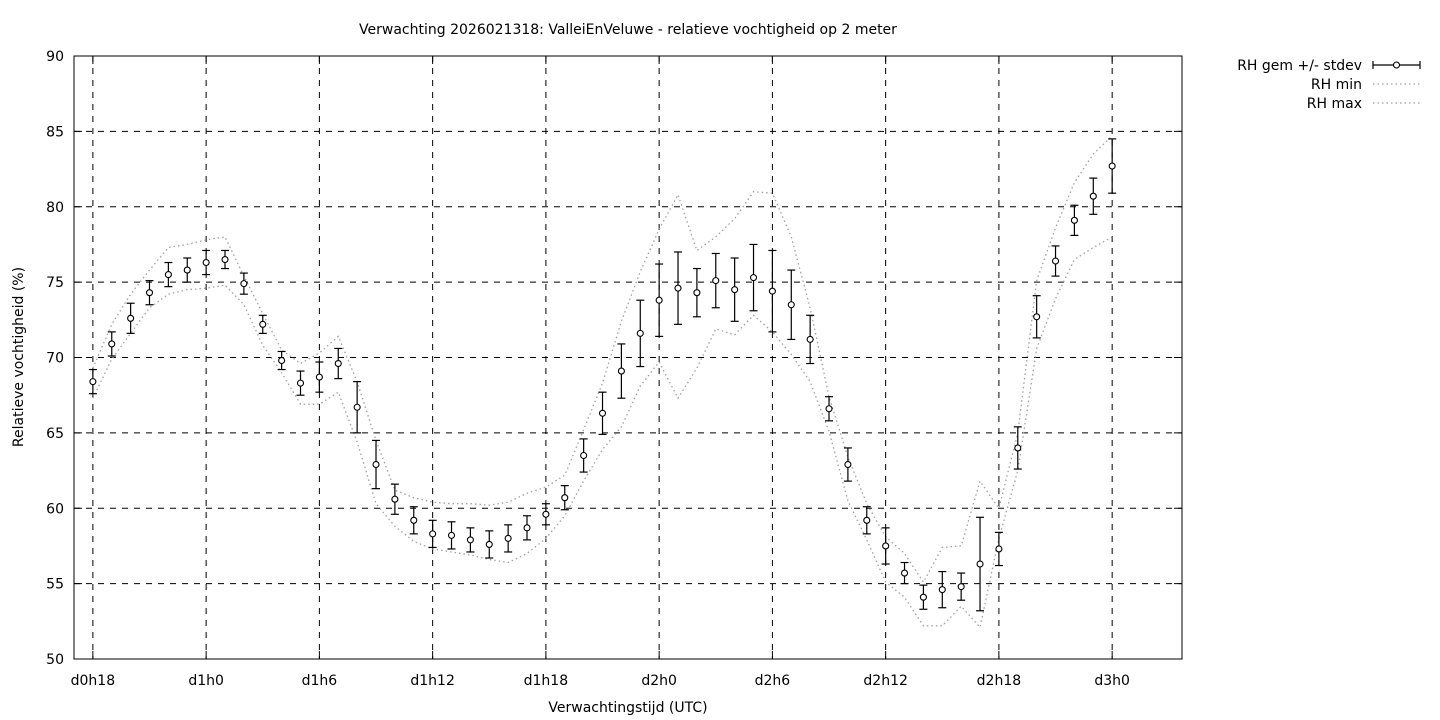  What do you see at coordinates (93, 681) in the screenshot?
I see `x-tick-label: d0h18` at bounding box center [93, 681].